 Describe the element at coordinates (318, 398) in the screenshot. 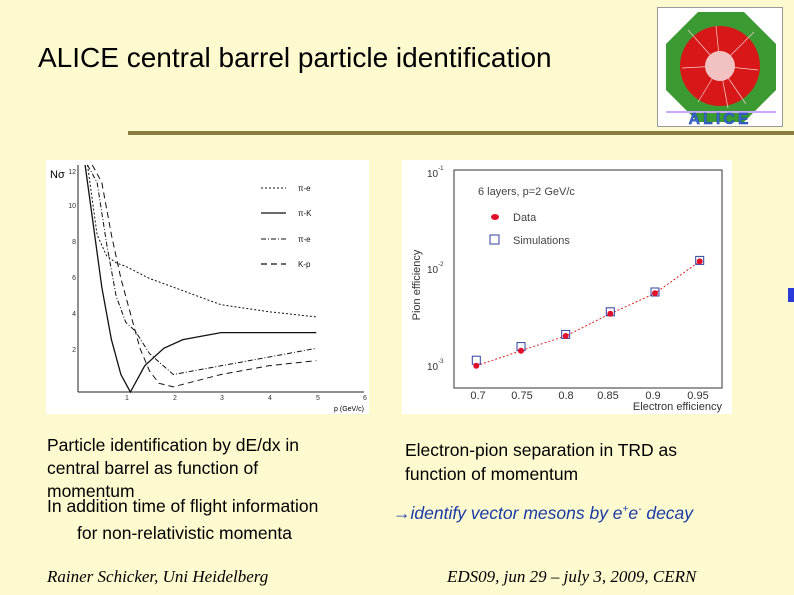

I see `x-tick-label: 5` at that location.